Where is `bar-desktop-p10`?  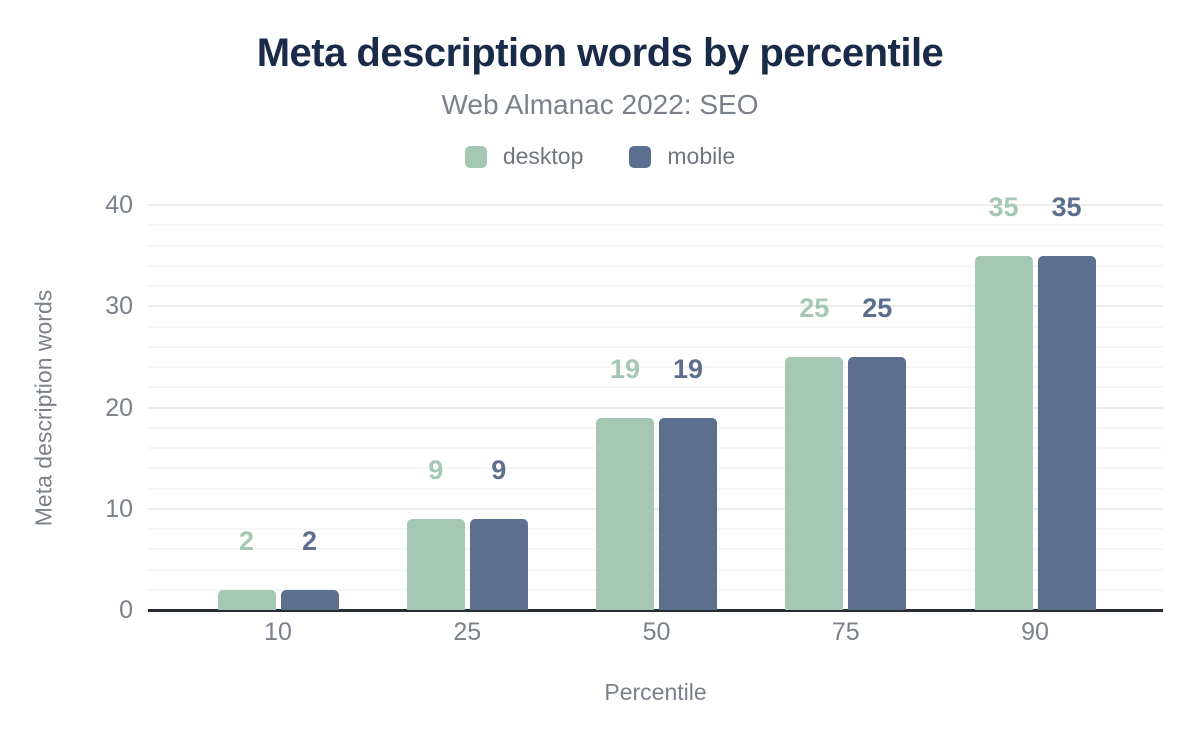 bar-desktop-p10 is located at coordinates (246, 599).